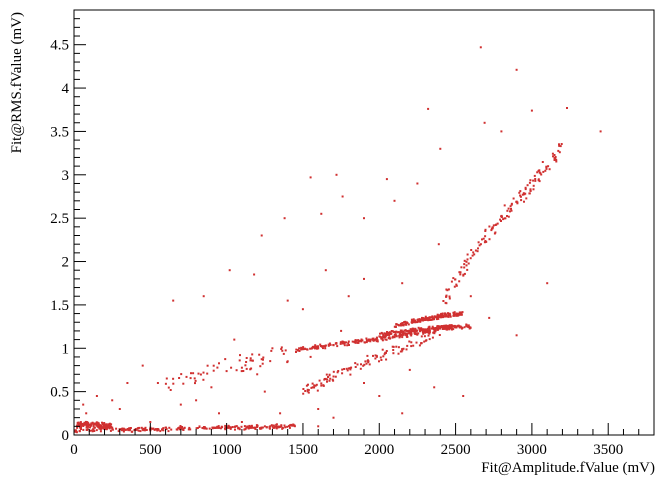  I want to click on y-tick-label: 4.5, so click(59, 46).